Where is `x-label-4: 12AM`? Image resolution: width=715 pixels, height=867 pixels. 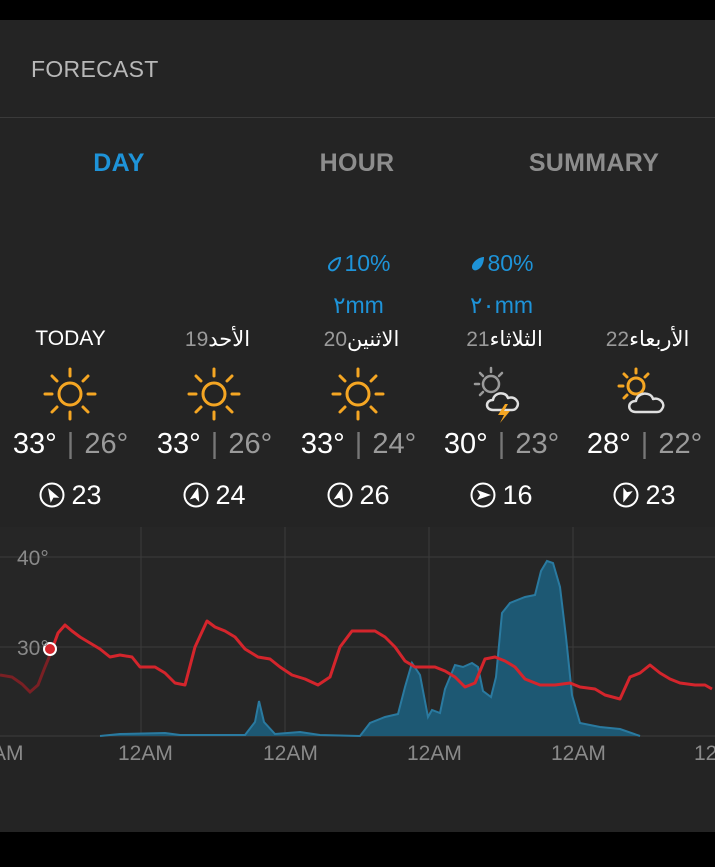
x-label-4: 12AM is located at coordinates (578, 753).